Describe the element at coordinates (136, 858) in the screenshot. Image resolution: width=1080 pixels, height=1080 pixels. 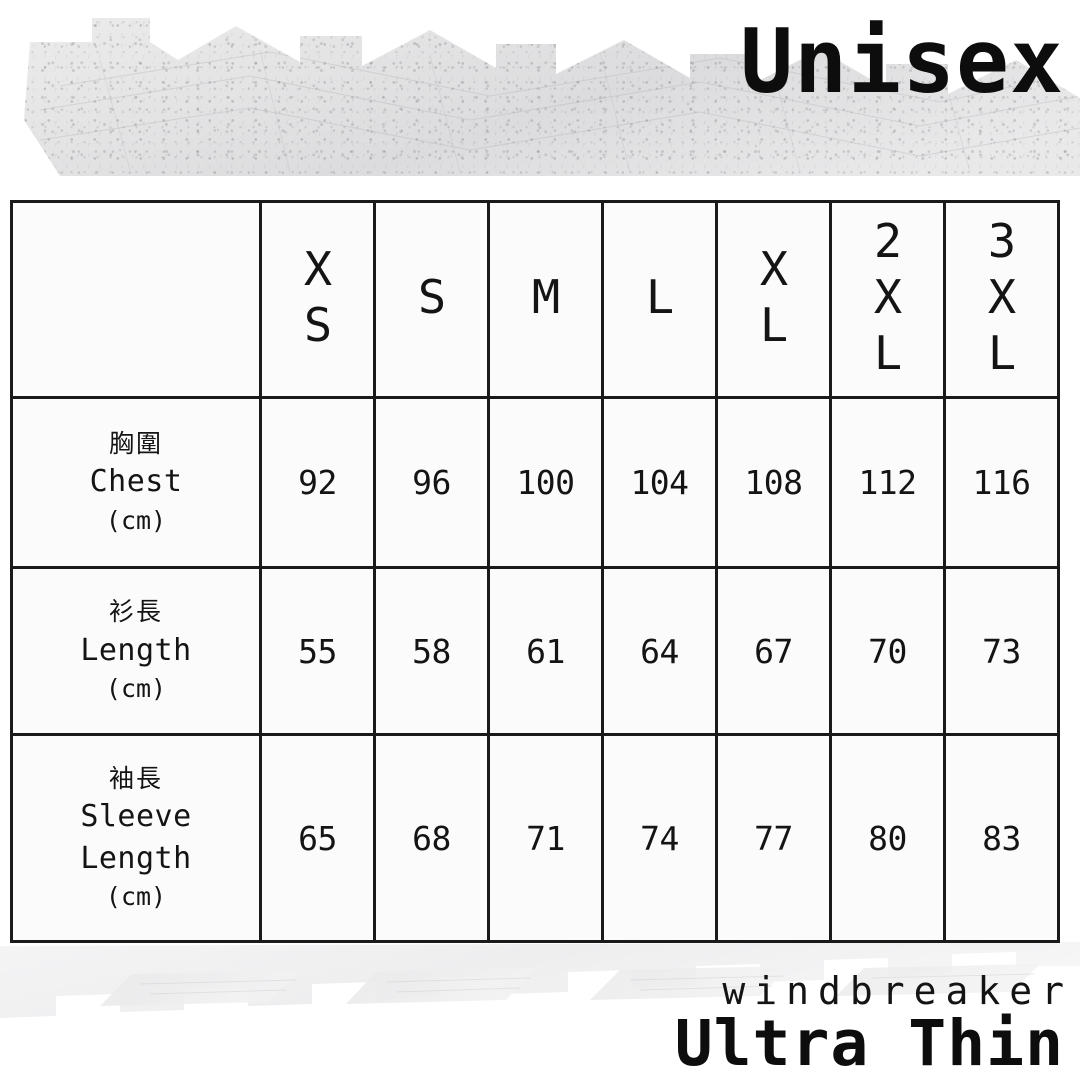
I see `measurement-label-en-2: Length` at that location.